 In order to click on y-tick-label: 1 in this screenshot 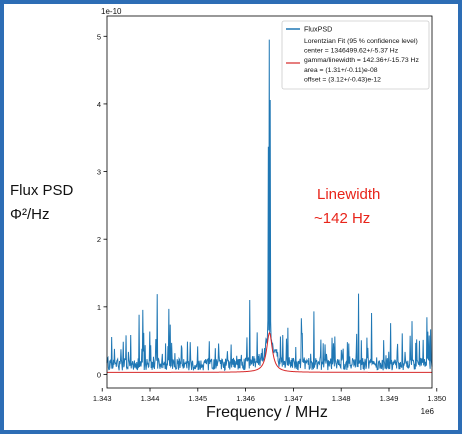, I will do `click(99, 307)`.